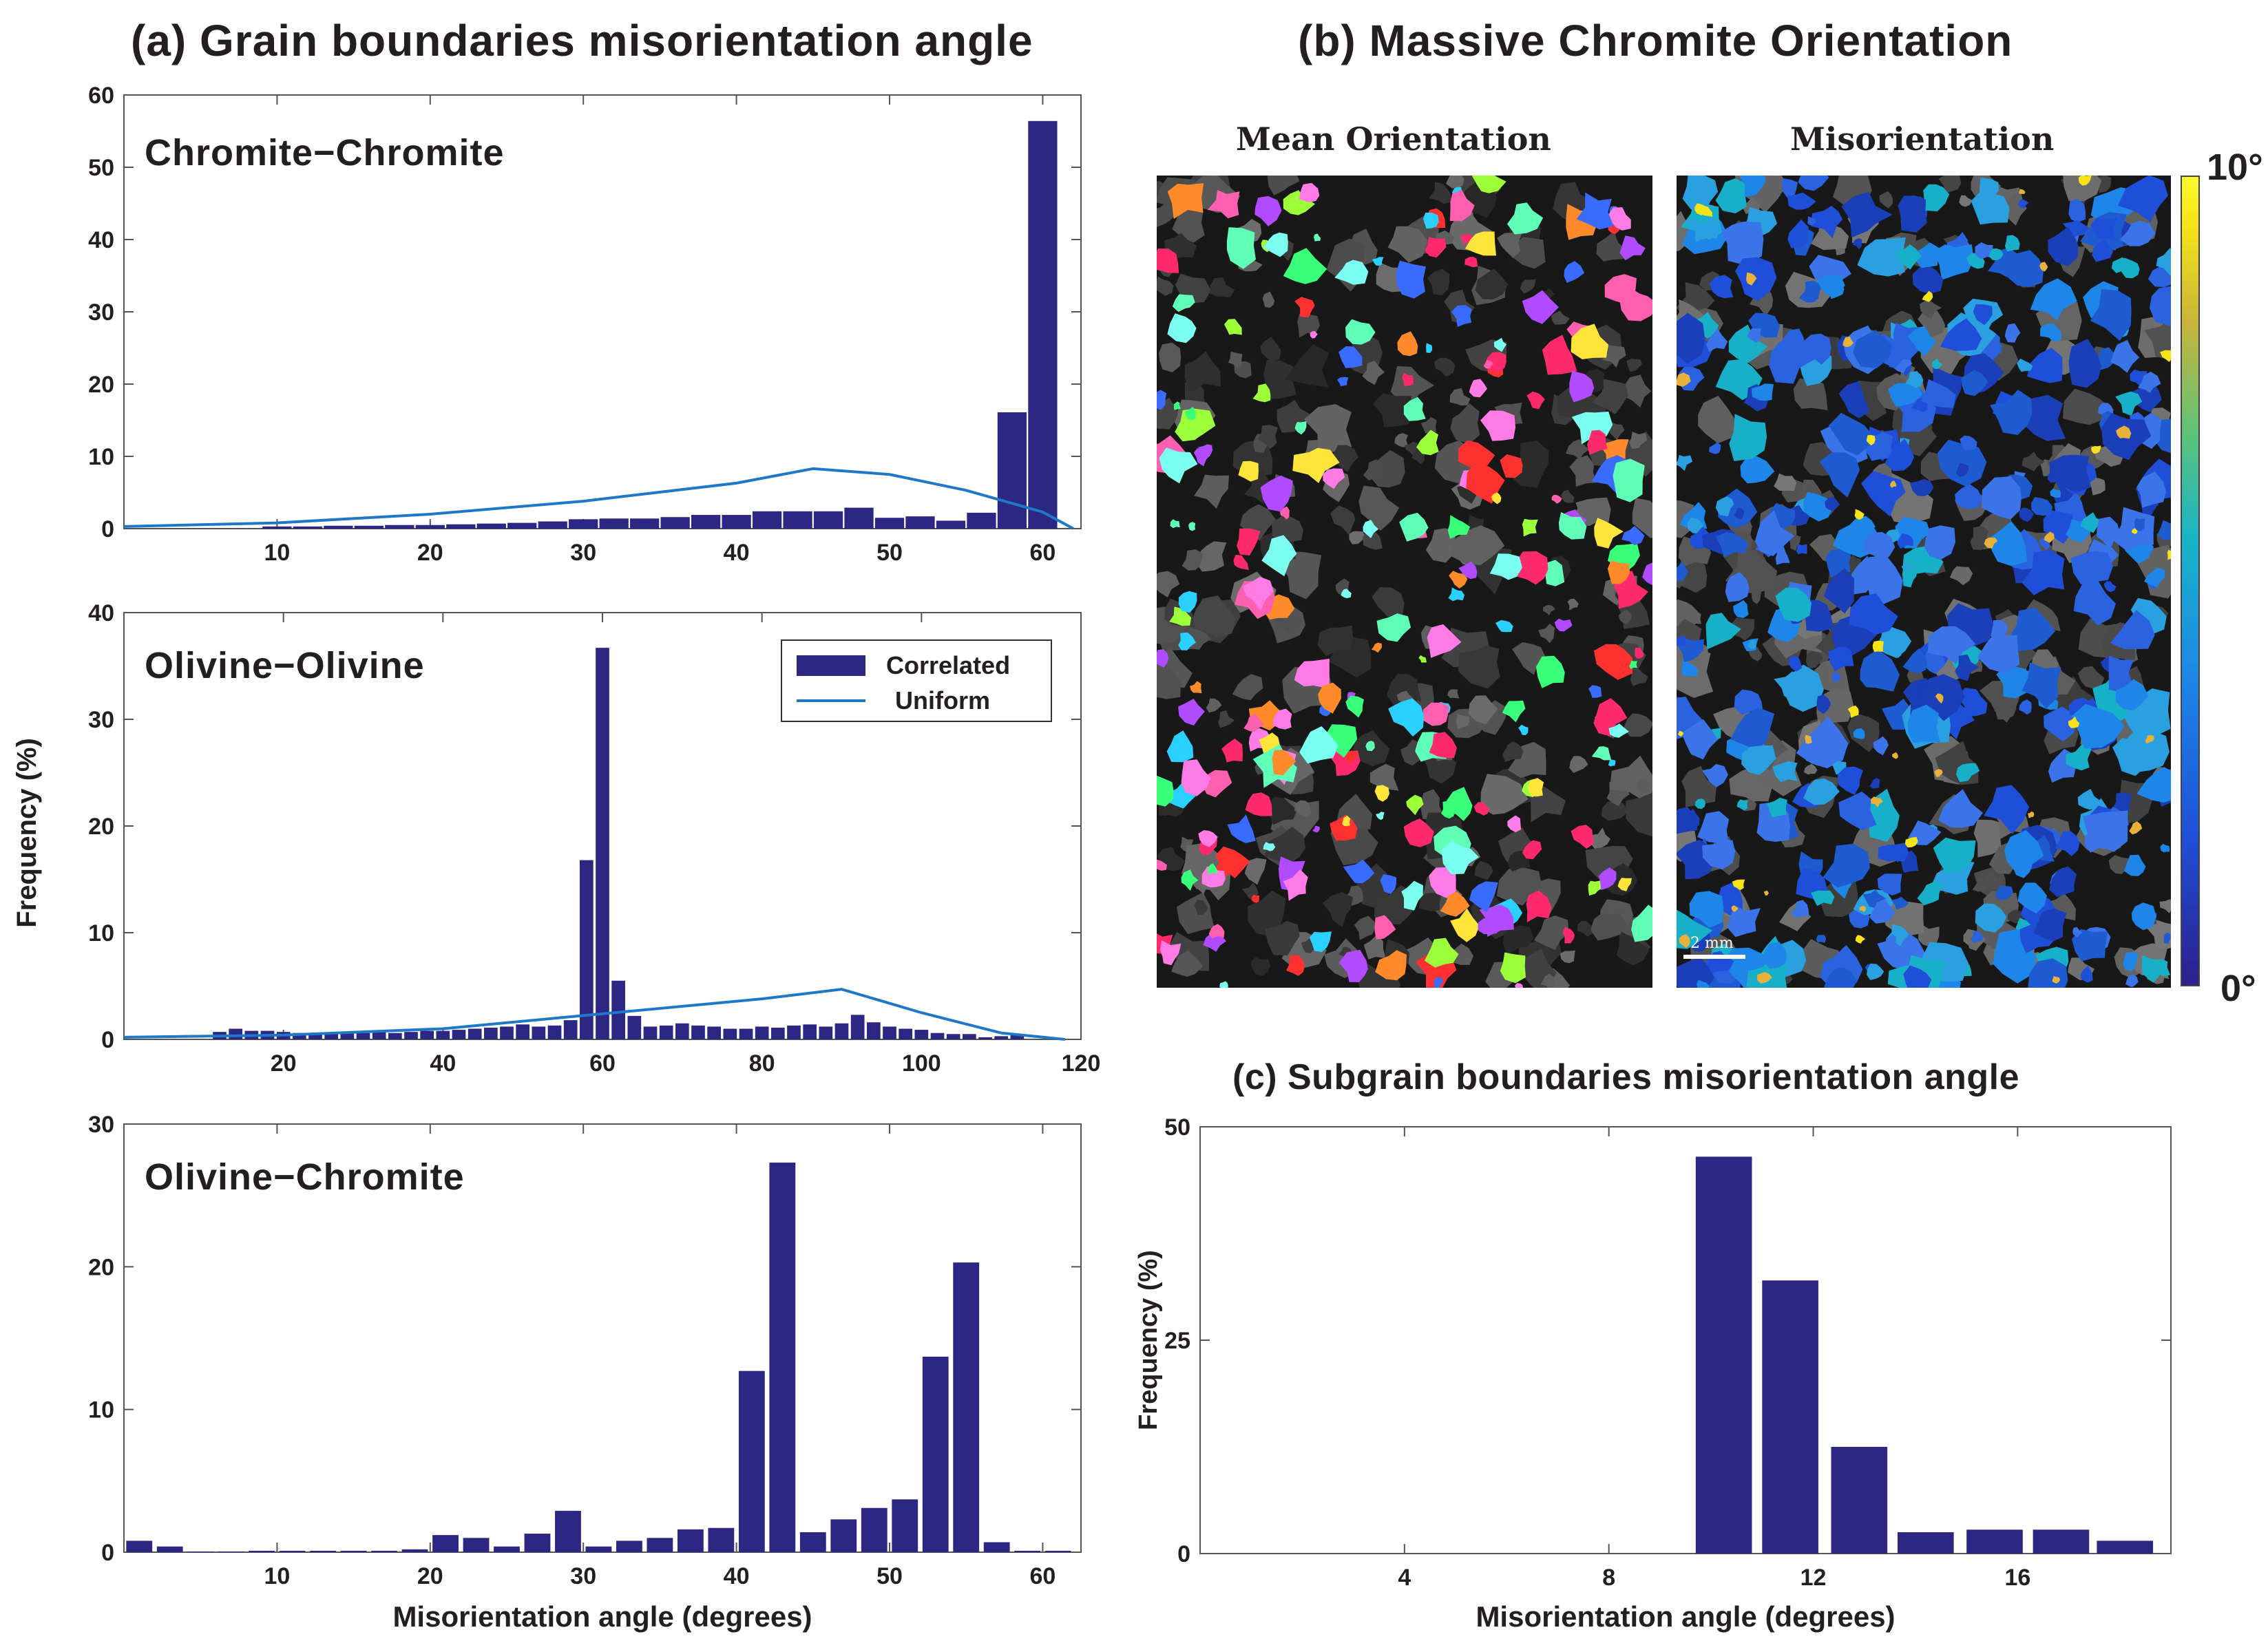 This screenshot has height=1652, width=2268. I want to click on x-tick-label: 50, so click(889, 553).